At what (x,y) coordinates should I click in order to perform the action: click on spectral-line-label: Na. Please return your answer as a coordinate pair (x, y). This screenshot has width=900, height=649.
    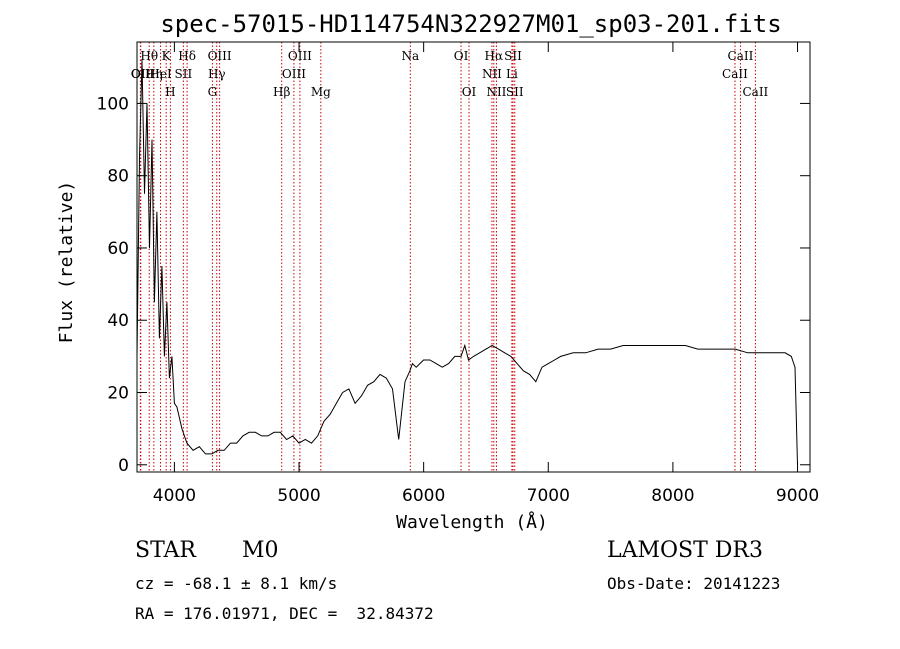
    Looking at the image, I should click on (410, 56).